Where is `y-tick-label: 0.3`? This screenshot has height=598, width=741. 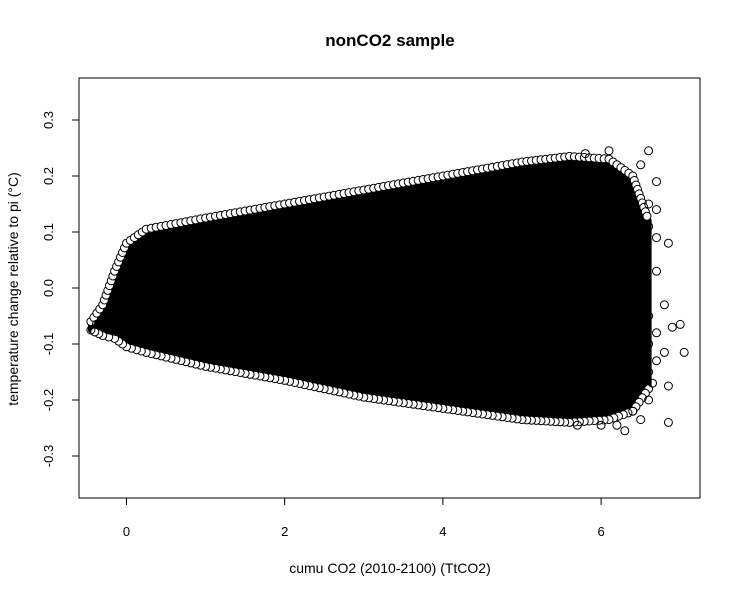 y-tick-label: 0.3 is located at coordinates (48, 120).